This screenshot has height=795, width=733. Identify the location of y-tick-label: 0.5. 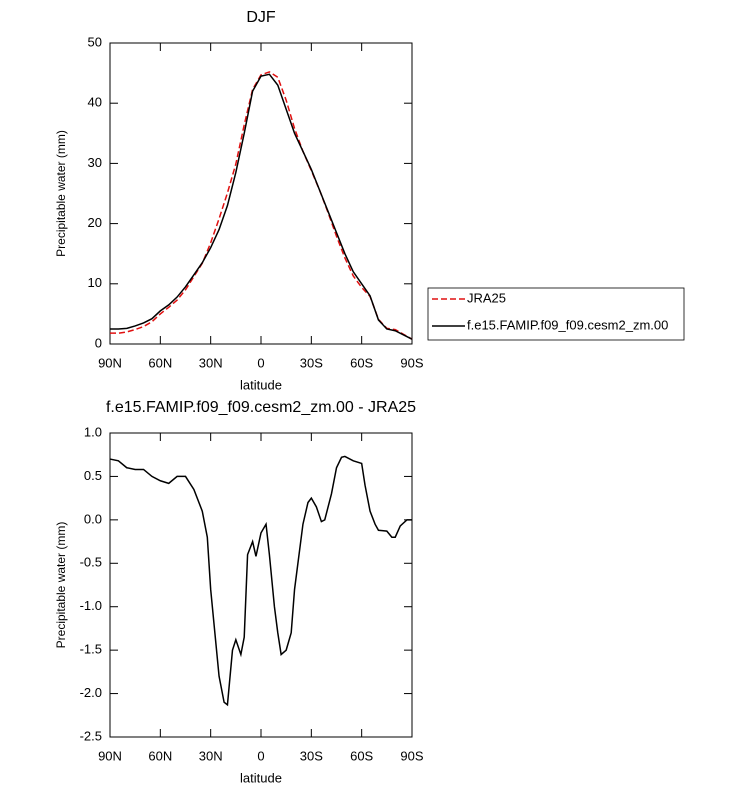
(93, 475).